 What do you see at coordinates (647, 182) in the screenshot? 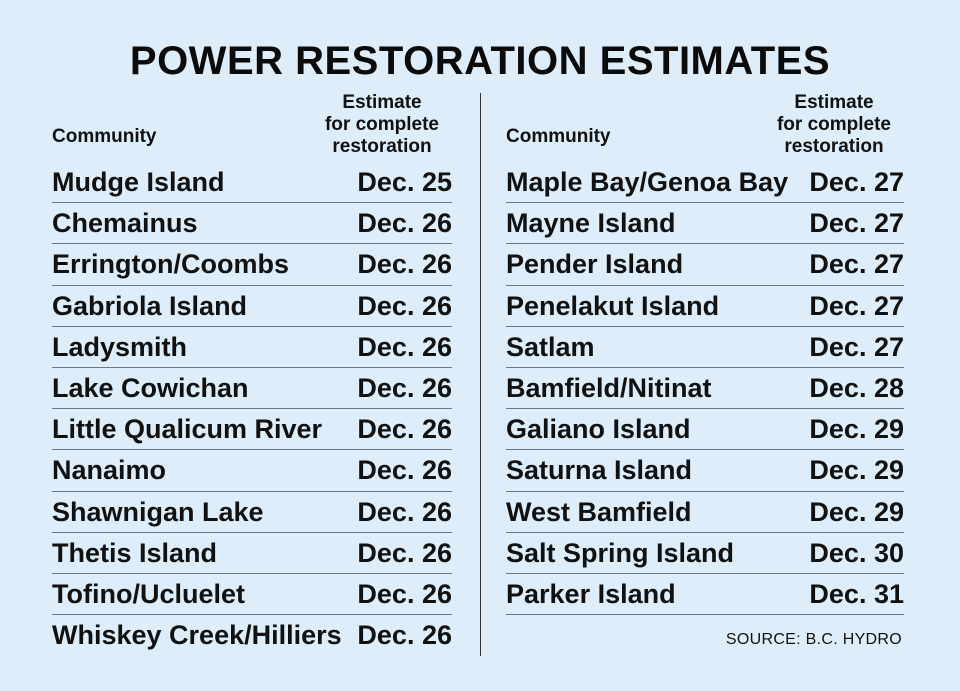
I see `community-cell: Maple Bay/Genoa Bay` at bounding box center [647, 182].